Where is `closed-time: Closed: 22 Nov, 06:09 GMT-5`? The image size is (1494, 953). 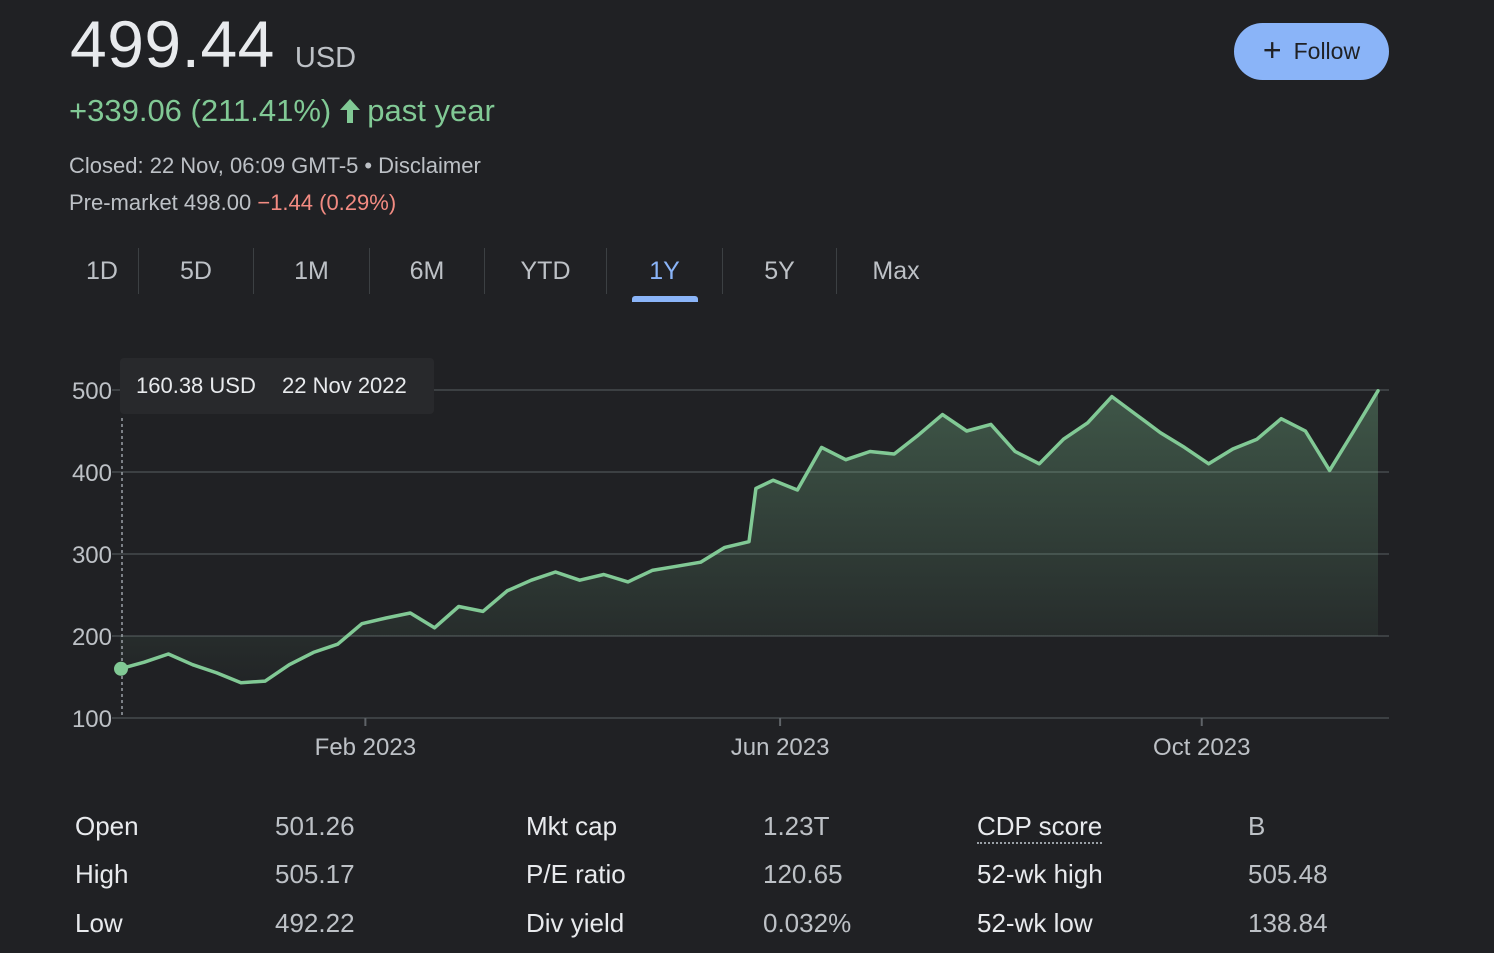
closed-time: Closed: 22 Nov, 06:09 GMT-5 is located at coordinates (214, 165).